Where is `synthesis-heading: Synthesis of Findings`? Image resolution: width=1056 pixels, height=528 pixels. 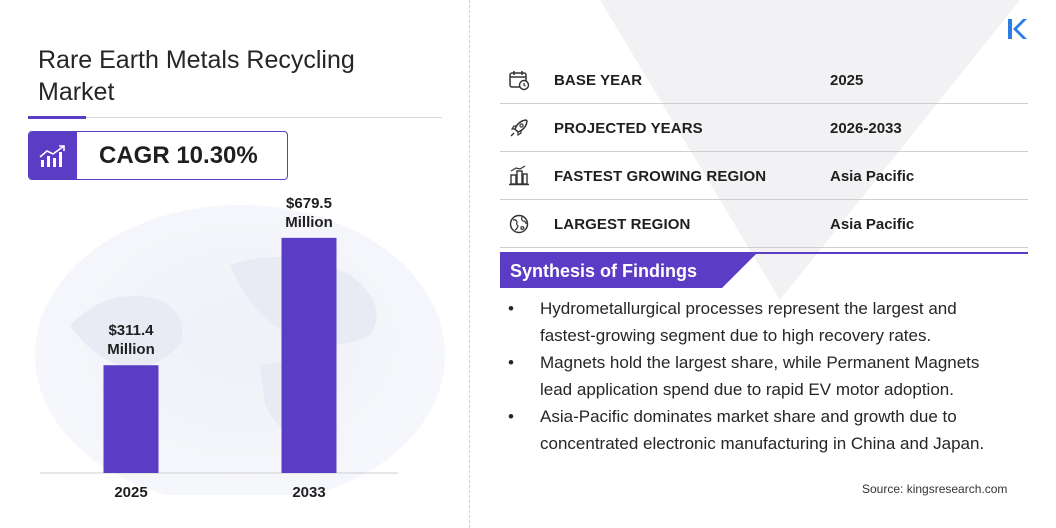
synthesis-heading: Synthesis of Findings is located at coordinates (604, 271).